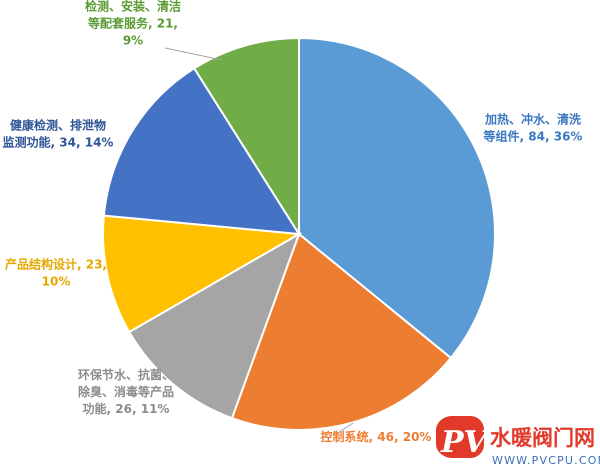 This screenshot has height=472, width=600. What do you see at coordinates (126, 374) in the screenshot?
I see `slice-label-line: 环保节水、抗菌、` at bounding box center [126, 374].